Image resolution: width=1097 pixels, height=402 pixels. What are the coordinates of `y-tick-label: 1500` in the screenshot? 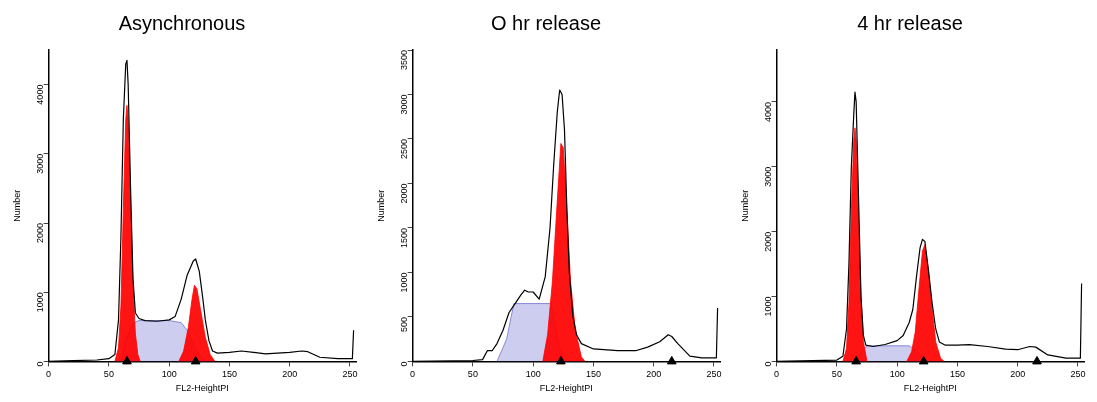 It's located at (404, 237).